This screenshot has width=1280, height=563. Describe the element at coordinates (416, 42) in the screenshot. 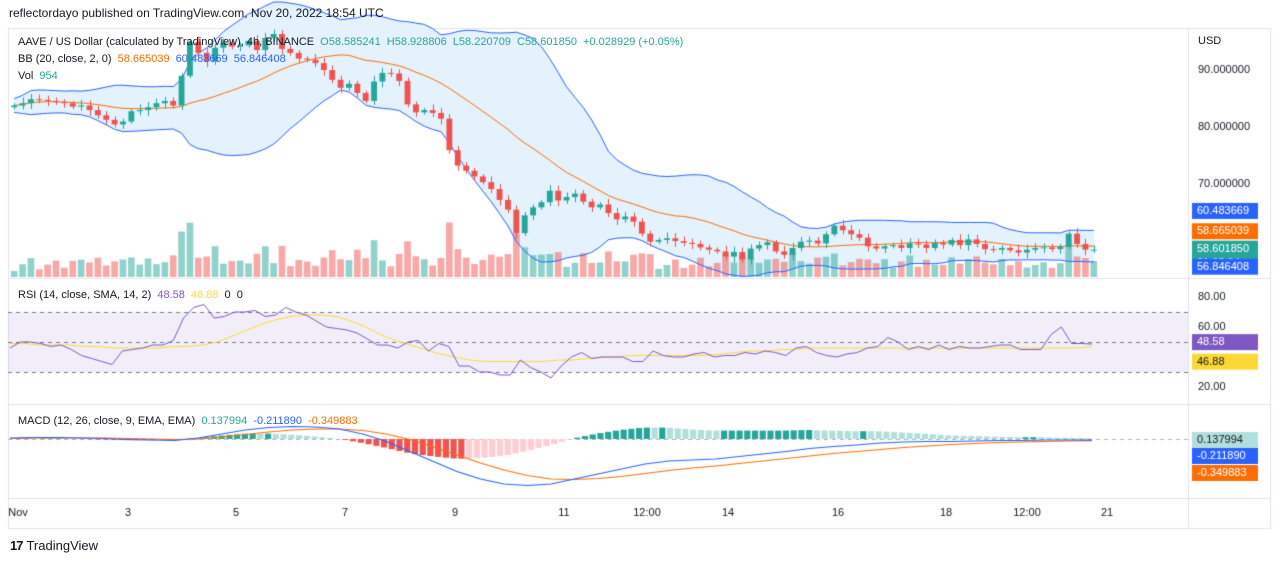

I see `high-value: H58.928806` at that location.